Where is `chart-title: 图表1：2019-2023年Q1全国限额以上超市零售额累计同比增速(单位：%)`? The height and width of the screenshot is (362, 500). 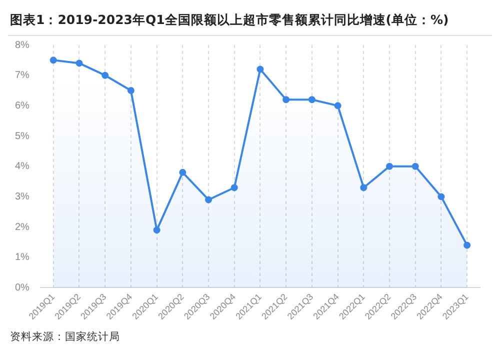 chart-title: 图表1：2019-2023年Q1全国限额以上超市零售额累计同比增速(单位：%) is located at coordinates (250, 22).